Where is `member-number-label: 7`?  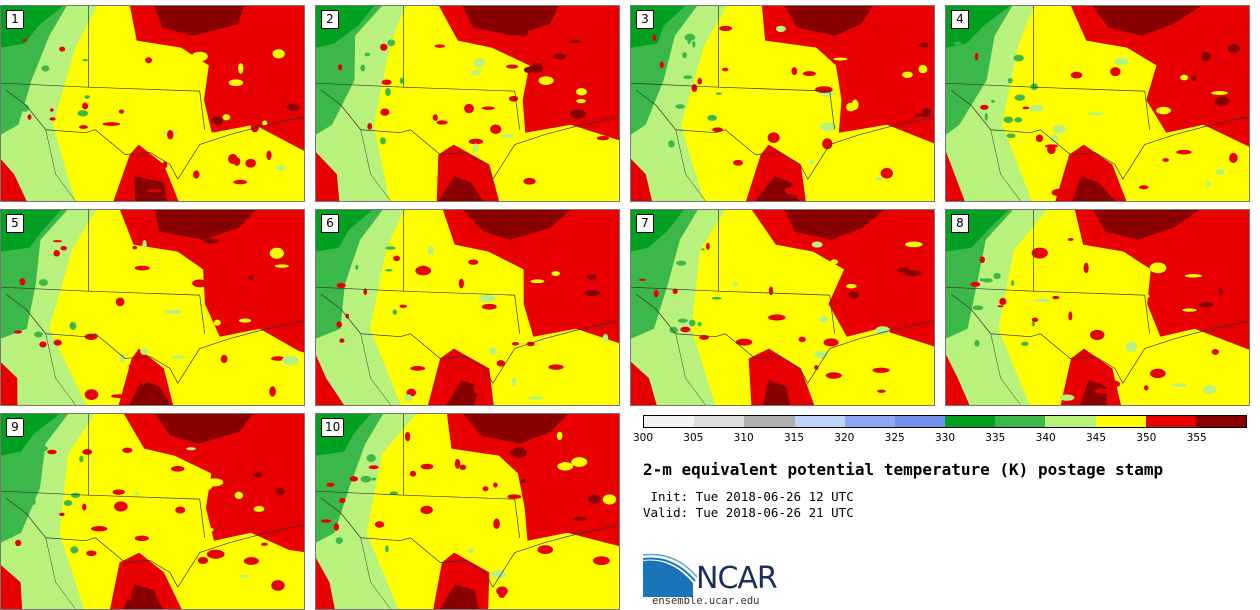 member-number-label: 7 is located at coordinates (645, 223).